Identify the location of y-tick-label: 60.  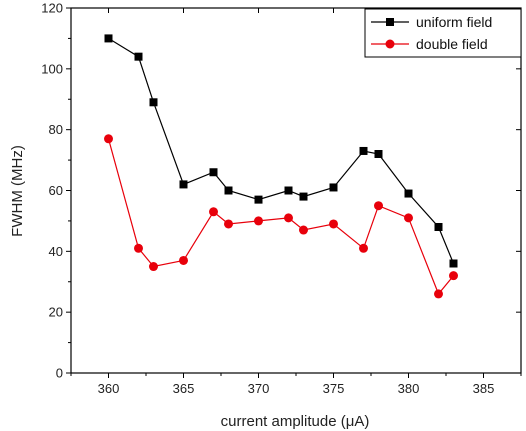
(56, 190).